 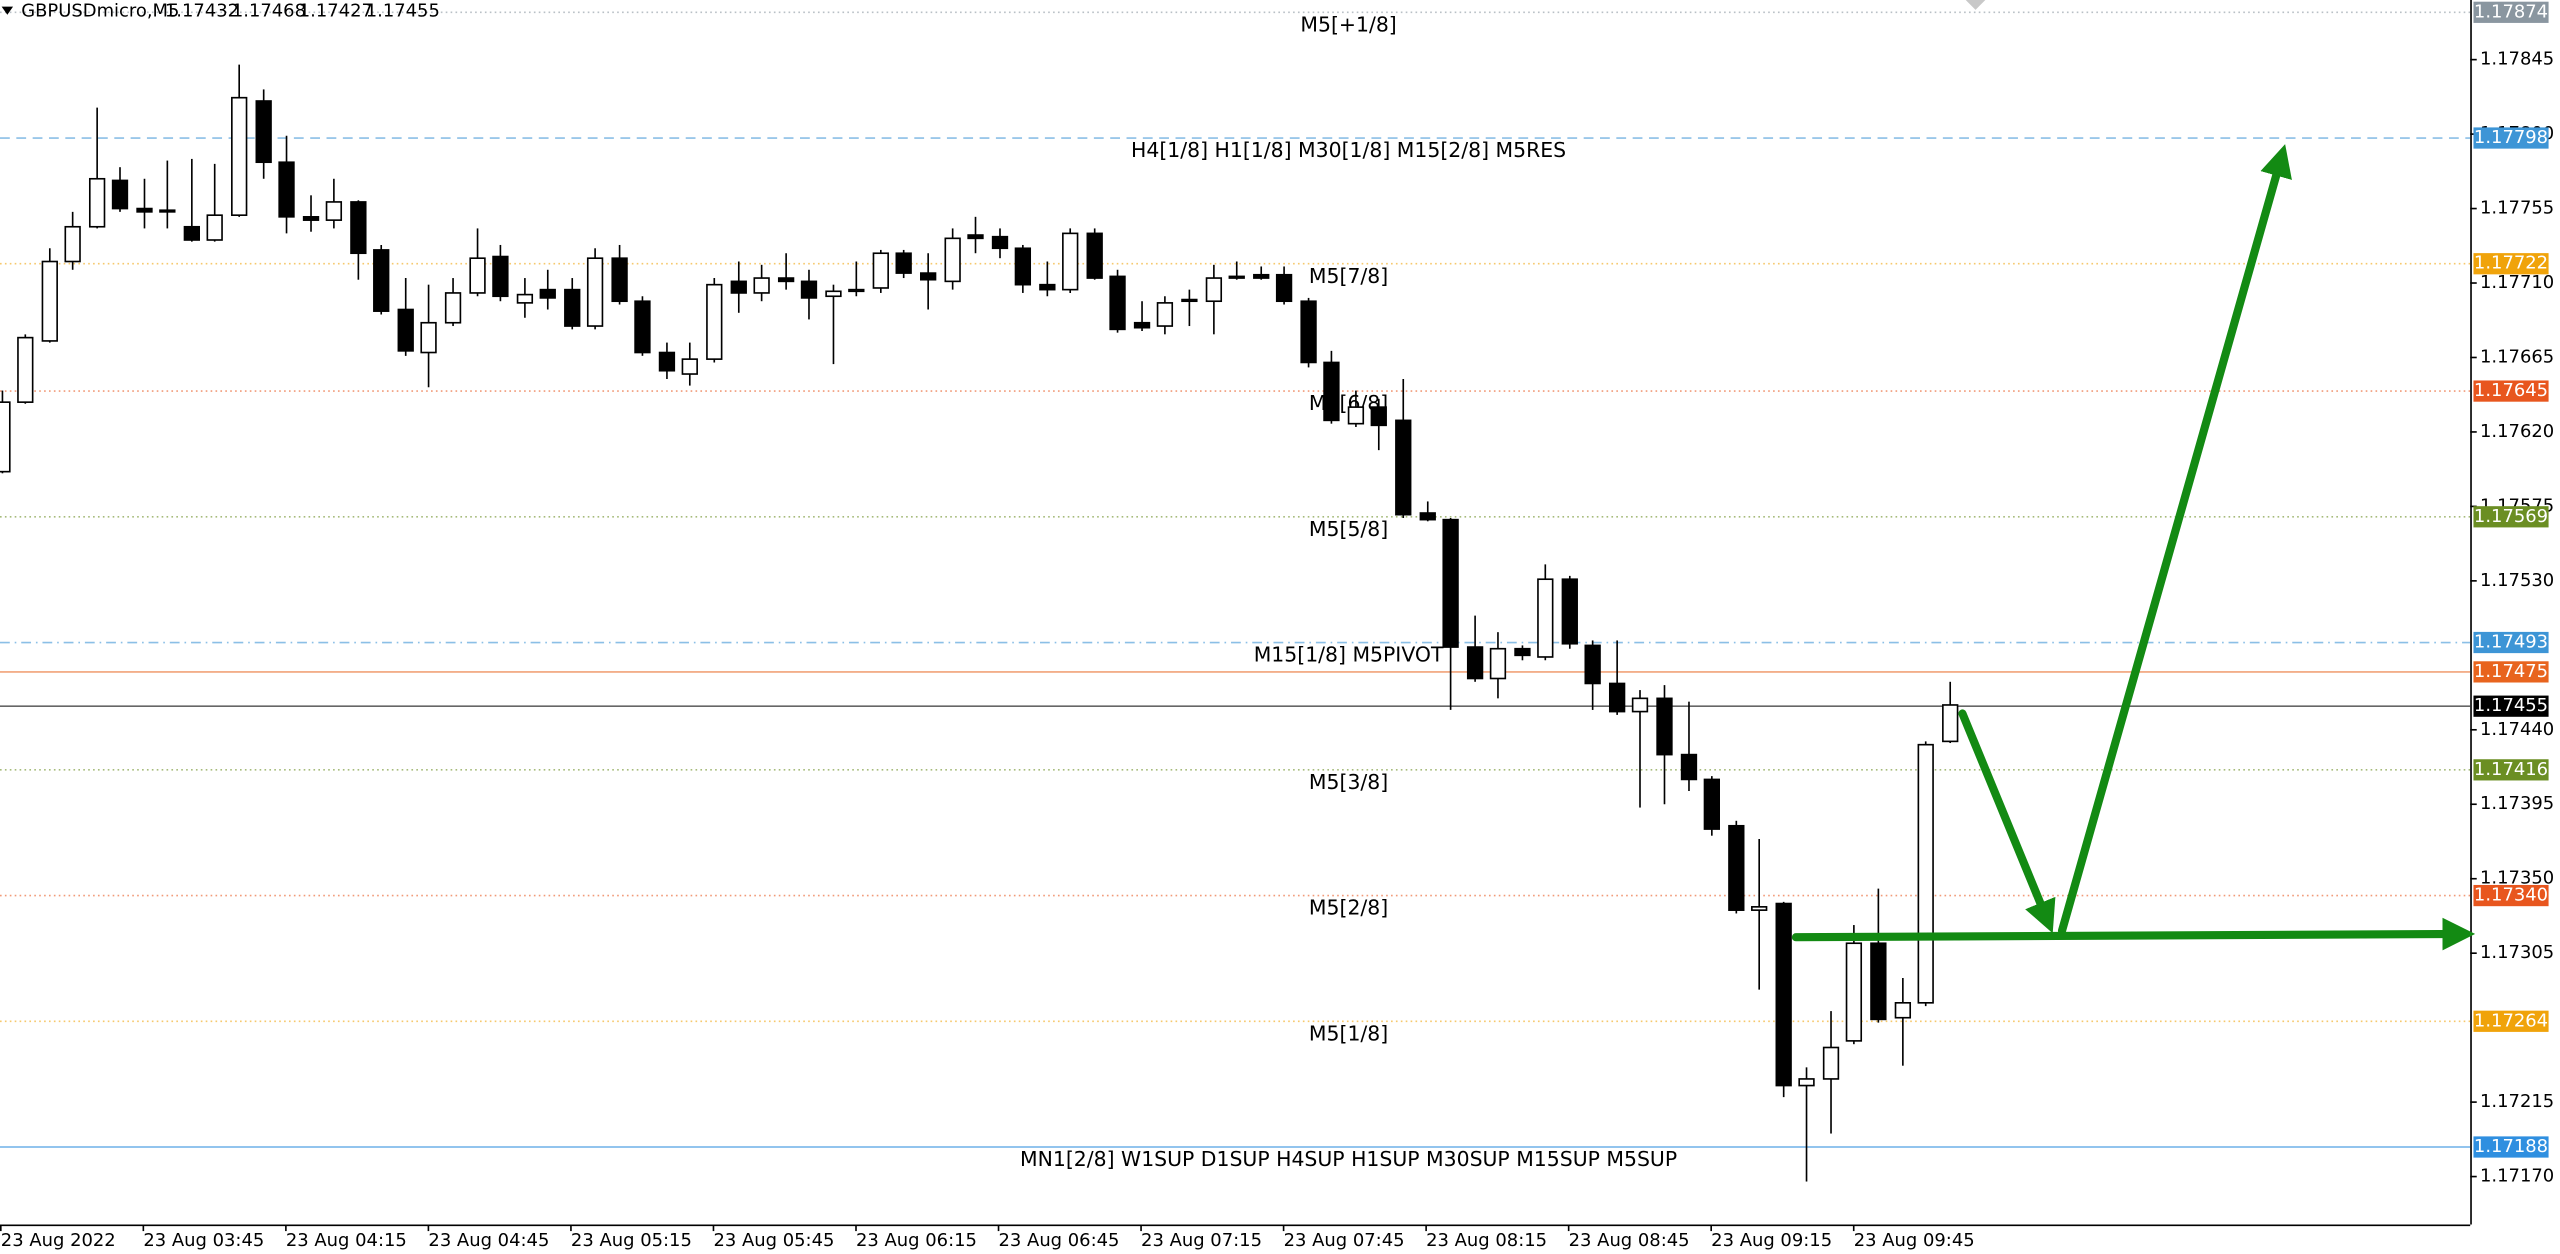 What do you see at coordinates (2517, 803) in the screenshot?
I see `y-tick-label: 1.17395` at bounding box center [2517, 803].